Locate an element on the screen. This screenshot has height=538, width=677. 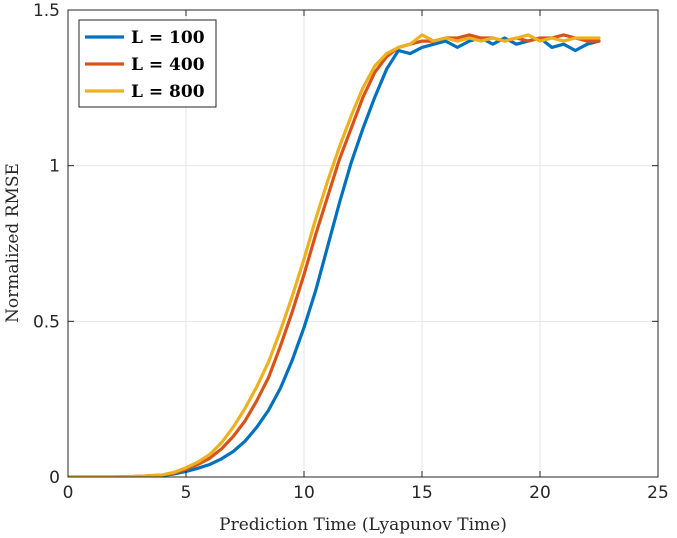
legend-label-3: L = 800 is located at coordinates (168, 92).